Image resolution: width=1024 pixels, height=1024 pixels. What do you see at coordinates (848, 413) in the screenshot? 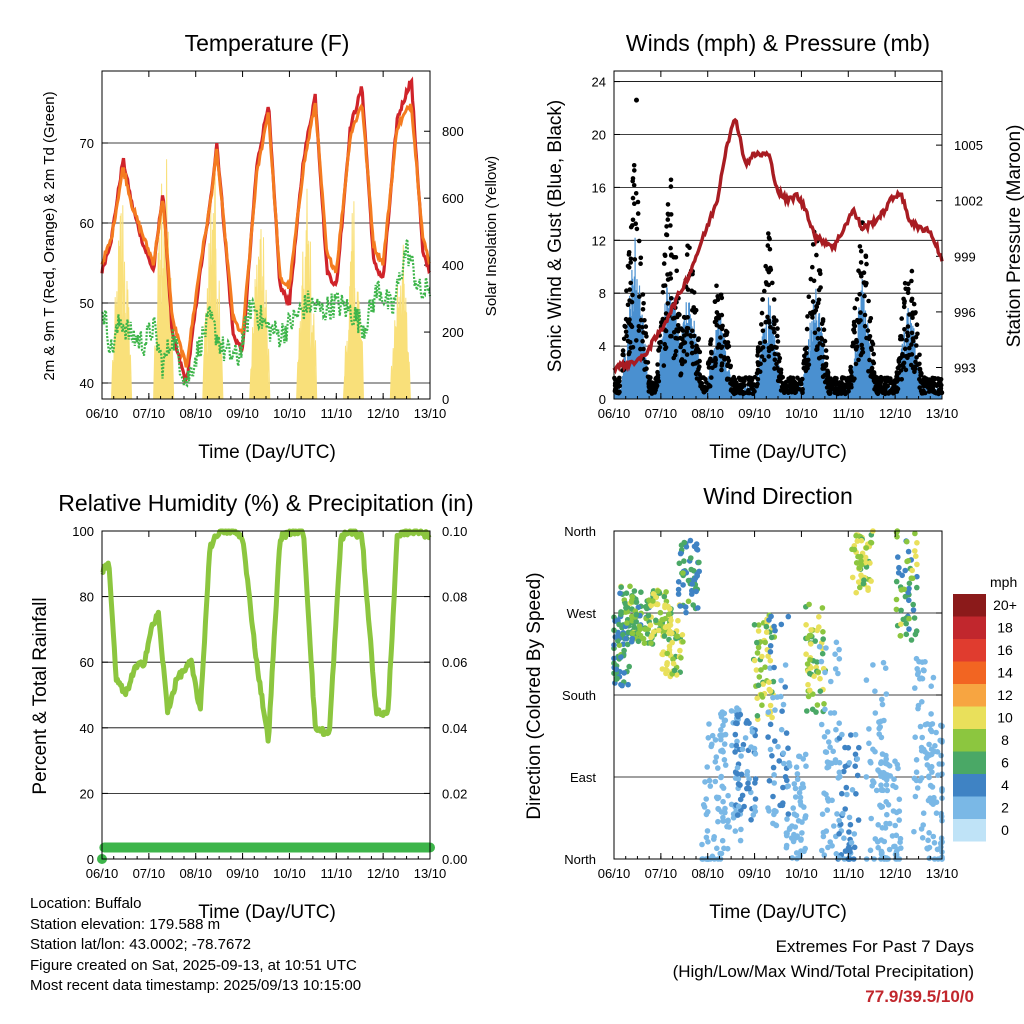
I see `winds-xtick-label: 11/10` at bounding box center [848, 413].